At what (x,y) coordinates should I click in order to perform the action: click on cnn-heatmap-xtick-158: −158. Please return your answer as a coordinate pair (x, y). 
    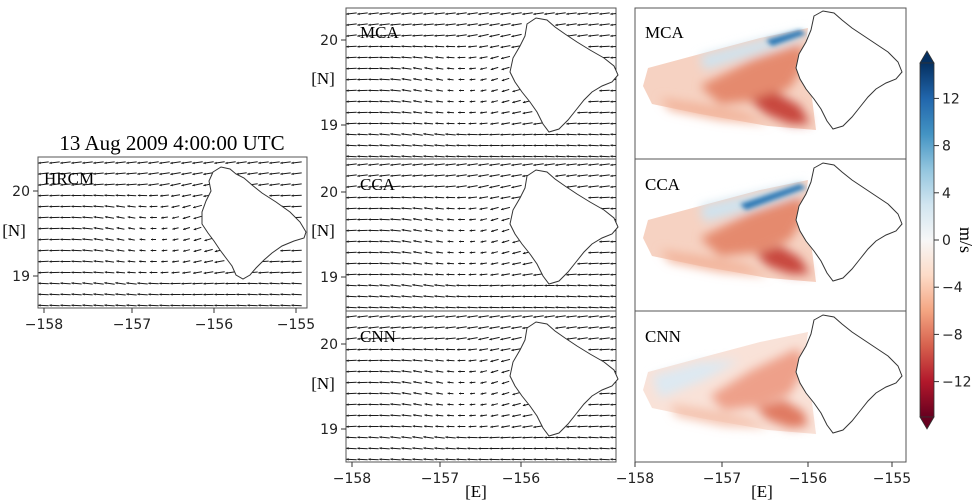
    Looking at the image, I should click on (635, 479).